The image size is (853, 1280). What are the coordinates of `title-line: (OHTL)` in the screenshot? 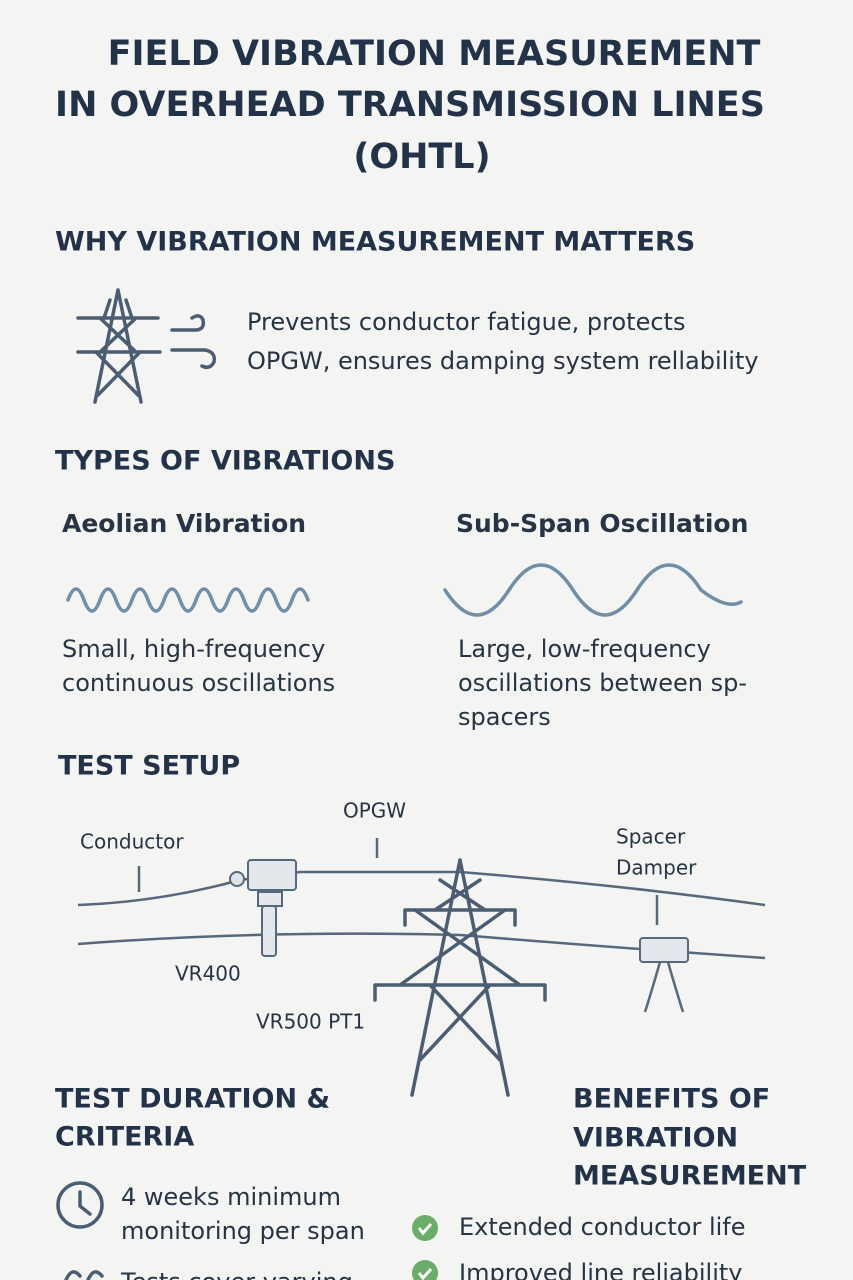 It's located at (421, 157).